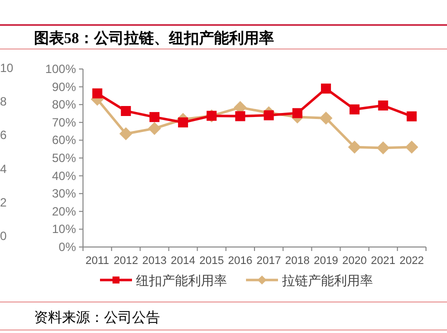 This screenshot has height=333, width=447. I want to click on x-tick-label: 2012, so click(126, 261).